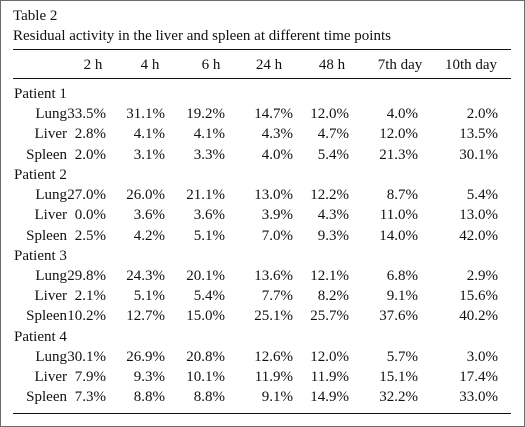  Describe the element at coordinates (329, 316) in the screenshot. I see `table-cell: 25.7%` at that location.